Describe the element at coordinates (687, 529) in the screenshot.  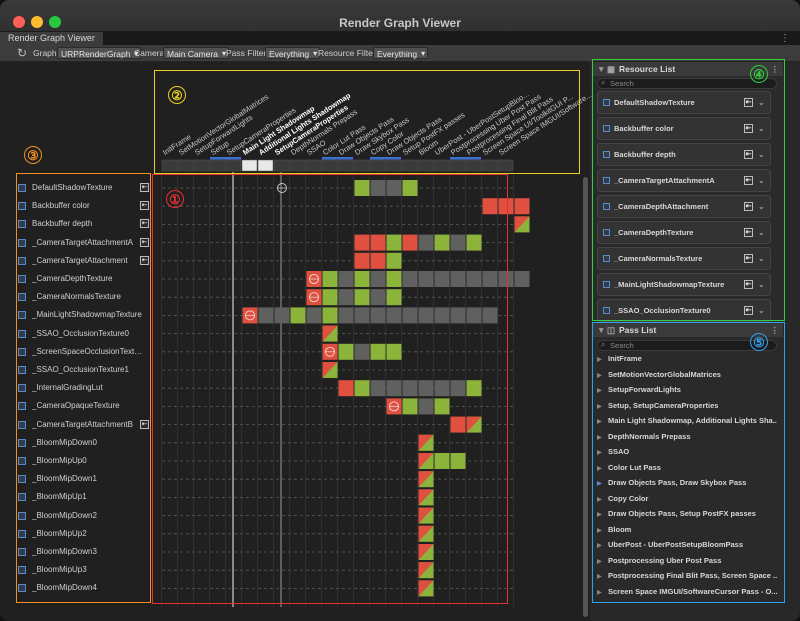
I see `pass-list-item: ▶ Bloom` at that location.